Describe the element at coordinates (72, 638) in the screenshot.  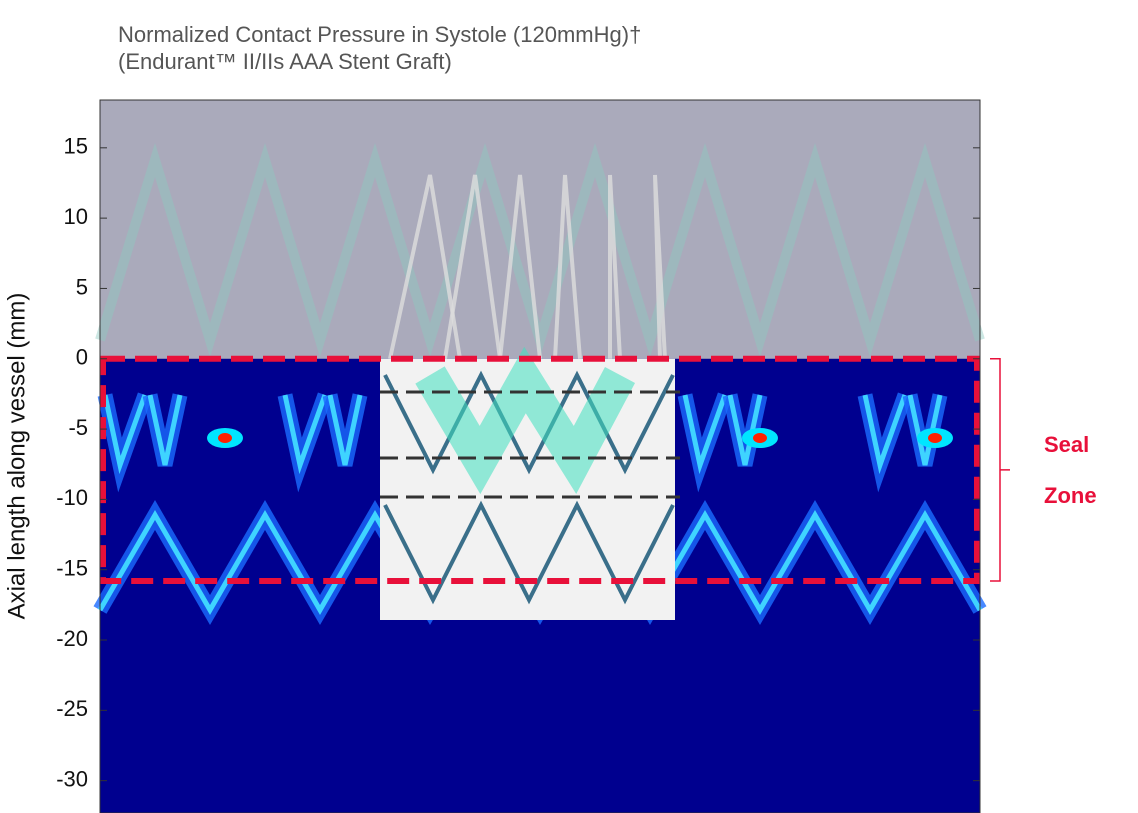
I see `y-tick-label: -20` at that location.